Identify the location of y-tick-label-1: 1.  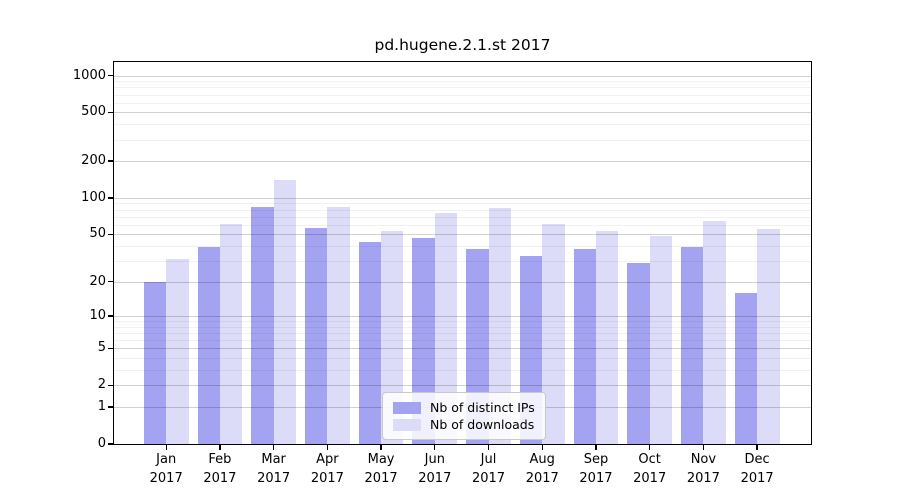
(101, 407).